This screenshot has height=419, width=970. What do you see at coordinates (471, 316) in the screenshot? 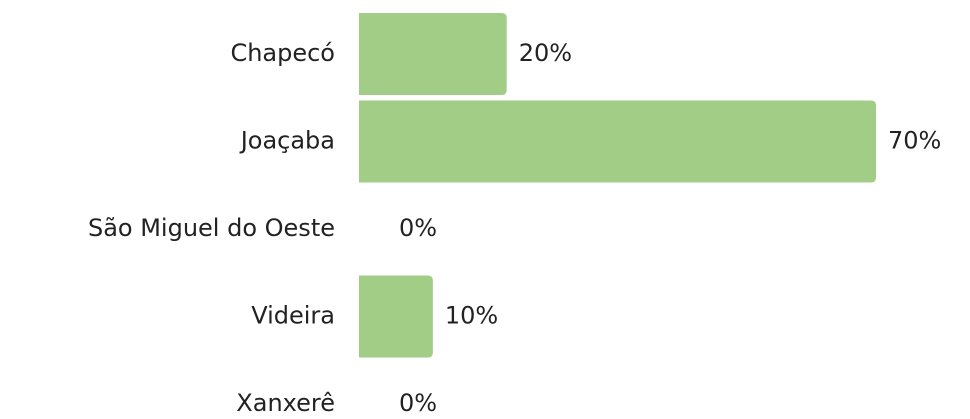
I see `value-label: 10%` at bounding box center [471, 316].